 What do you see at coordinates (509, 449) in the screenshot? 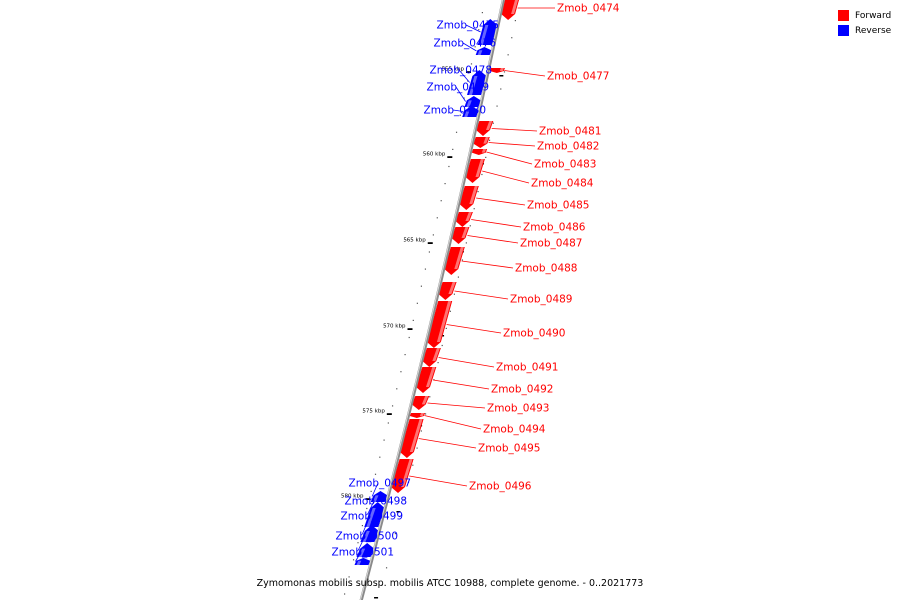
I see `gene-label: Zmob_0495` at bounding box center [509, 449].